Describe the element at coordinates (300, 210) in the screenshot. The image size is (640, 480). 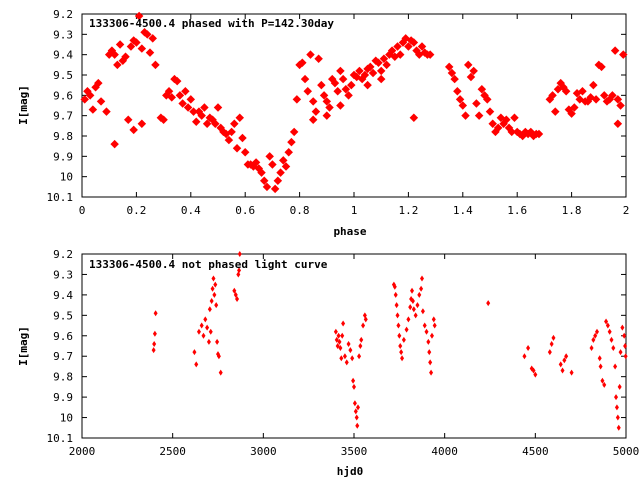
I see `x-tick-label: 0.8` at that location.